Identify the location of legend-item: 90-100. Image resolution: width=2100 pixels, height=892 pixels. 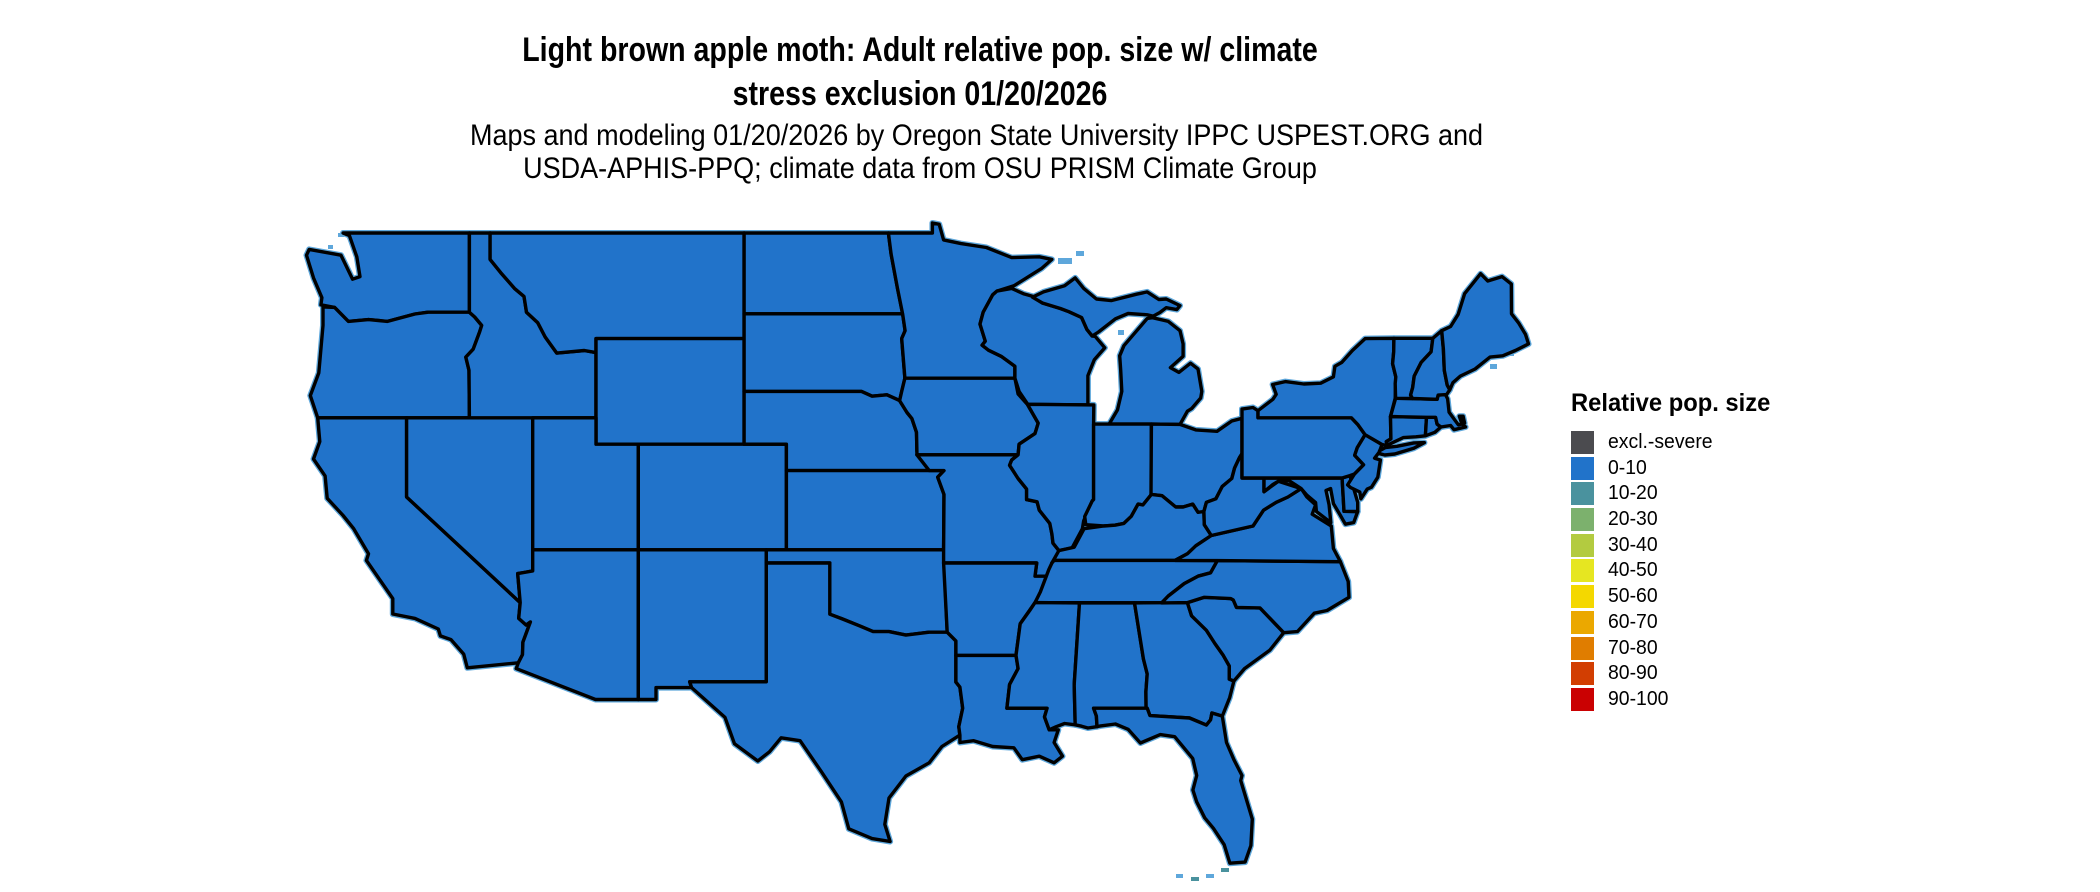
(1721, 699).